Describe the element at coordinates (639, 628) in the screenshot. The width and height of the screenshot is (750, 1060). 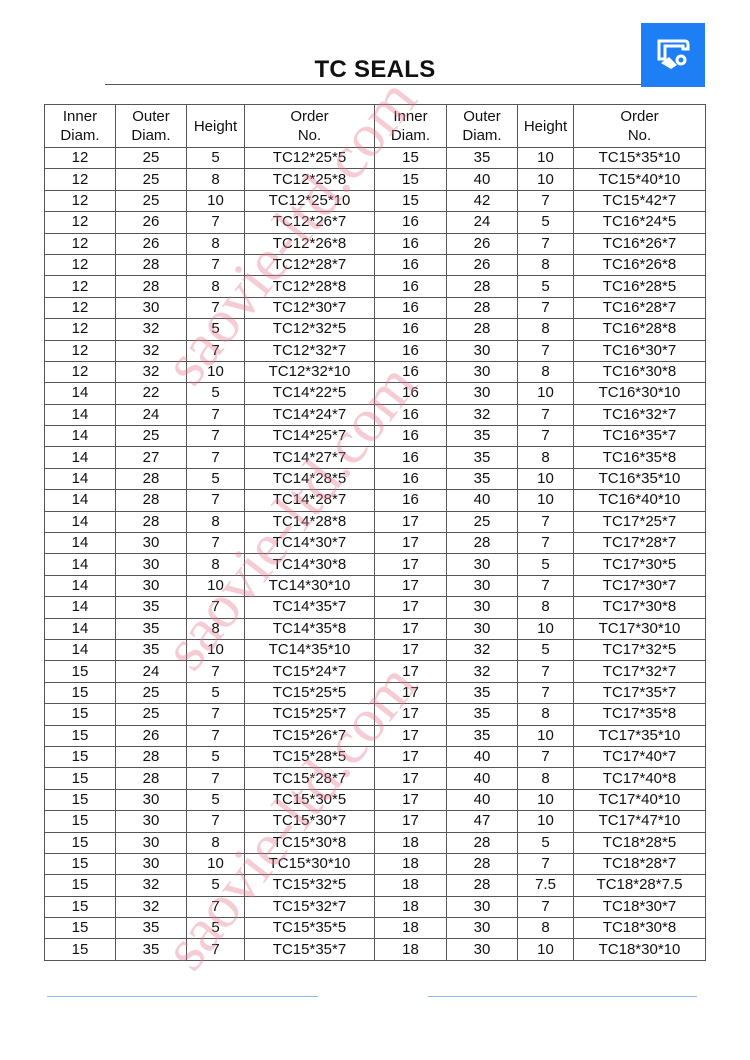
I see `order-no-cell: TC17*30*10` at that location.